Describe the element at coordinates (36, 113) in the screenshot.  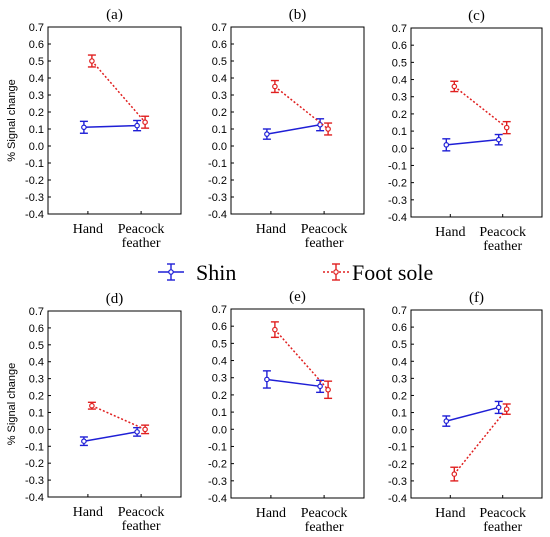
I see `y-tick-label: 0.2` at that location.